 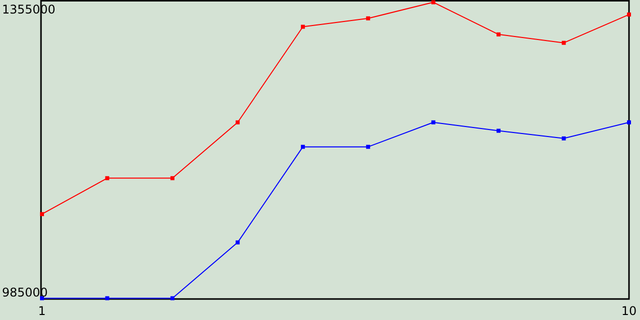 What do you see at coordinates (629, 311) in the screenshot?
I see `x-tick-label: 10` at bounding box center [629, 311].